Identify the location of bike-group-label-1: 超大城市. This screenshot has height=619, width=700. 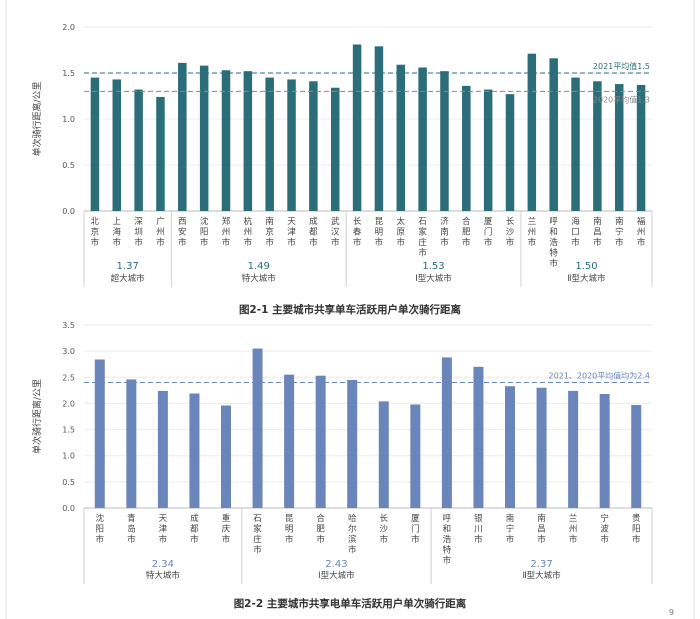
(128, 278).